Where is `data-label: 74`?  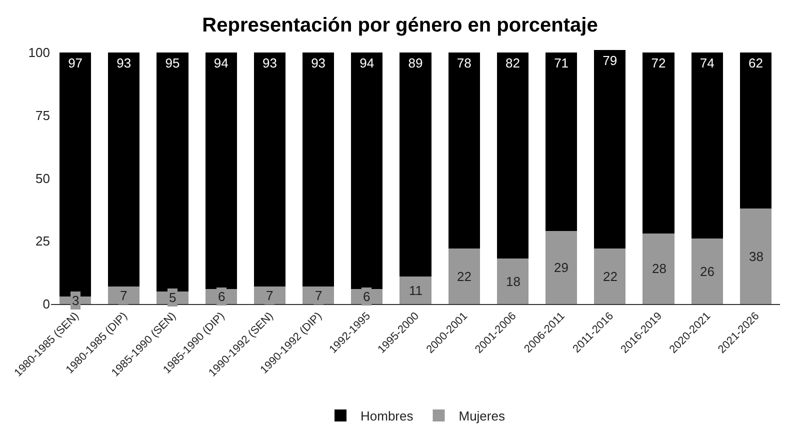 data-label: 74 is located at coordinates (707, 63).